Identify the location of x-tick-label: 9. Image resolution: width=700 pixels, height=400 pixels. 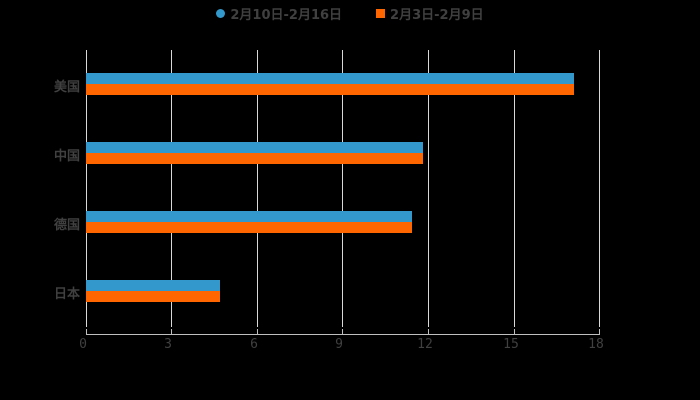
(339, 344).